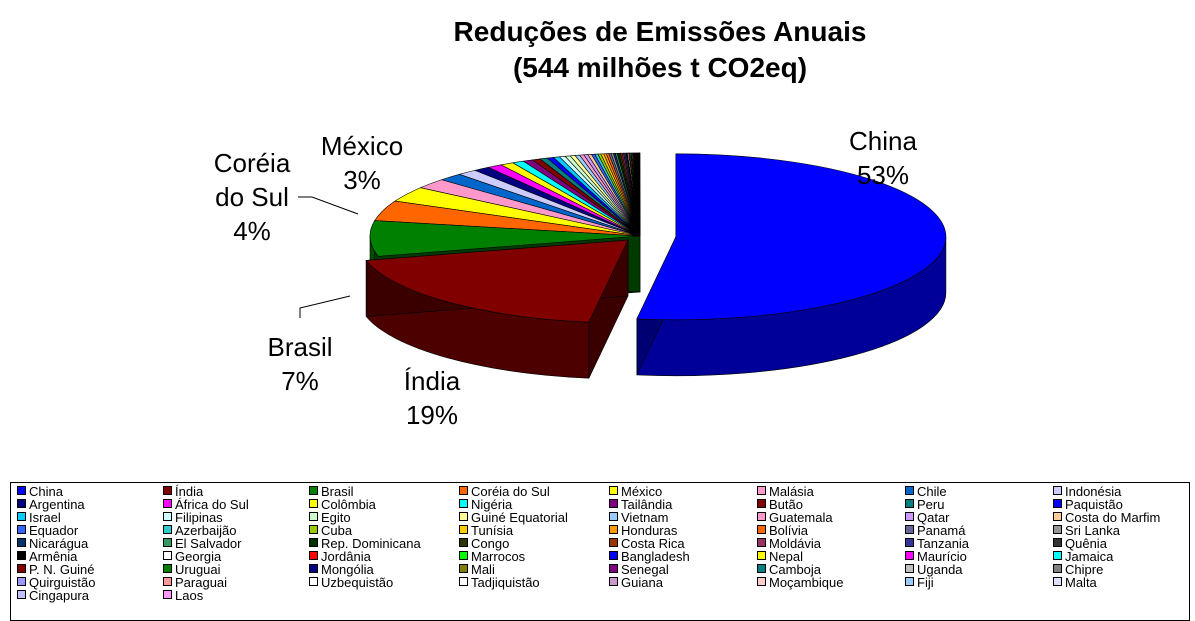  What do you see at coordinates (613, 581) in the screenshot?
I see `legend-swatch-guiana` at bounding box center [613, 581].